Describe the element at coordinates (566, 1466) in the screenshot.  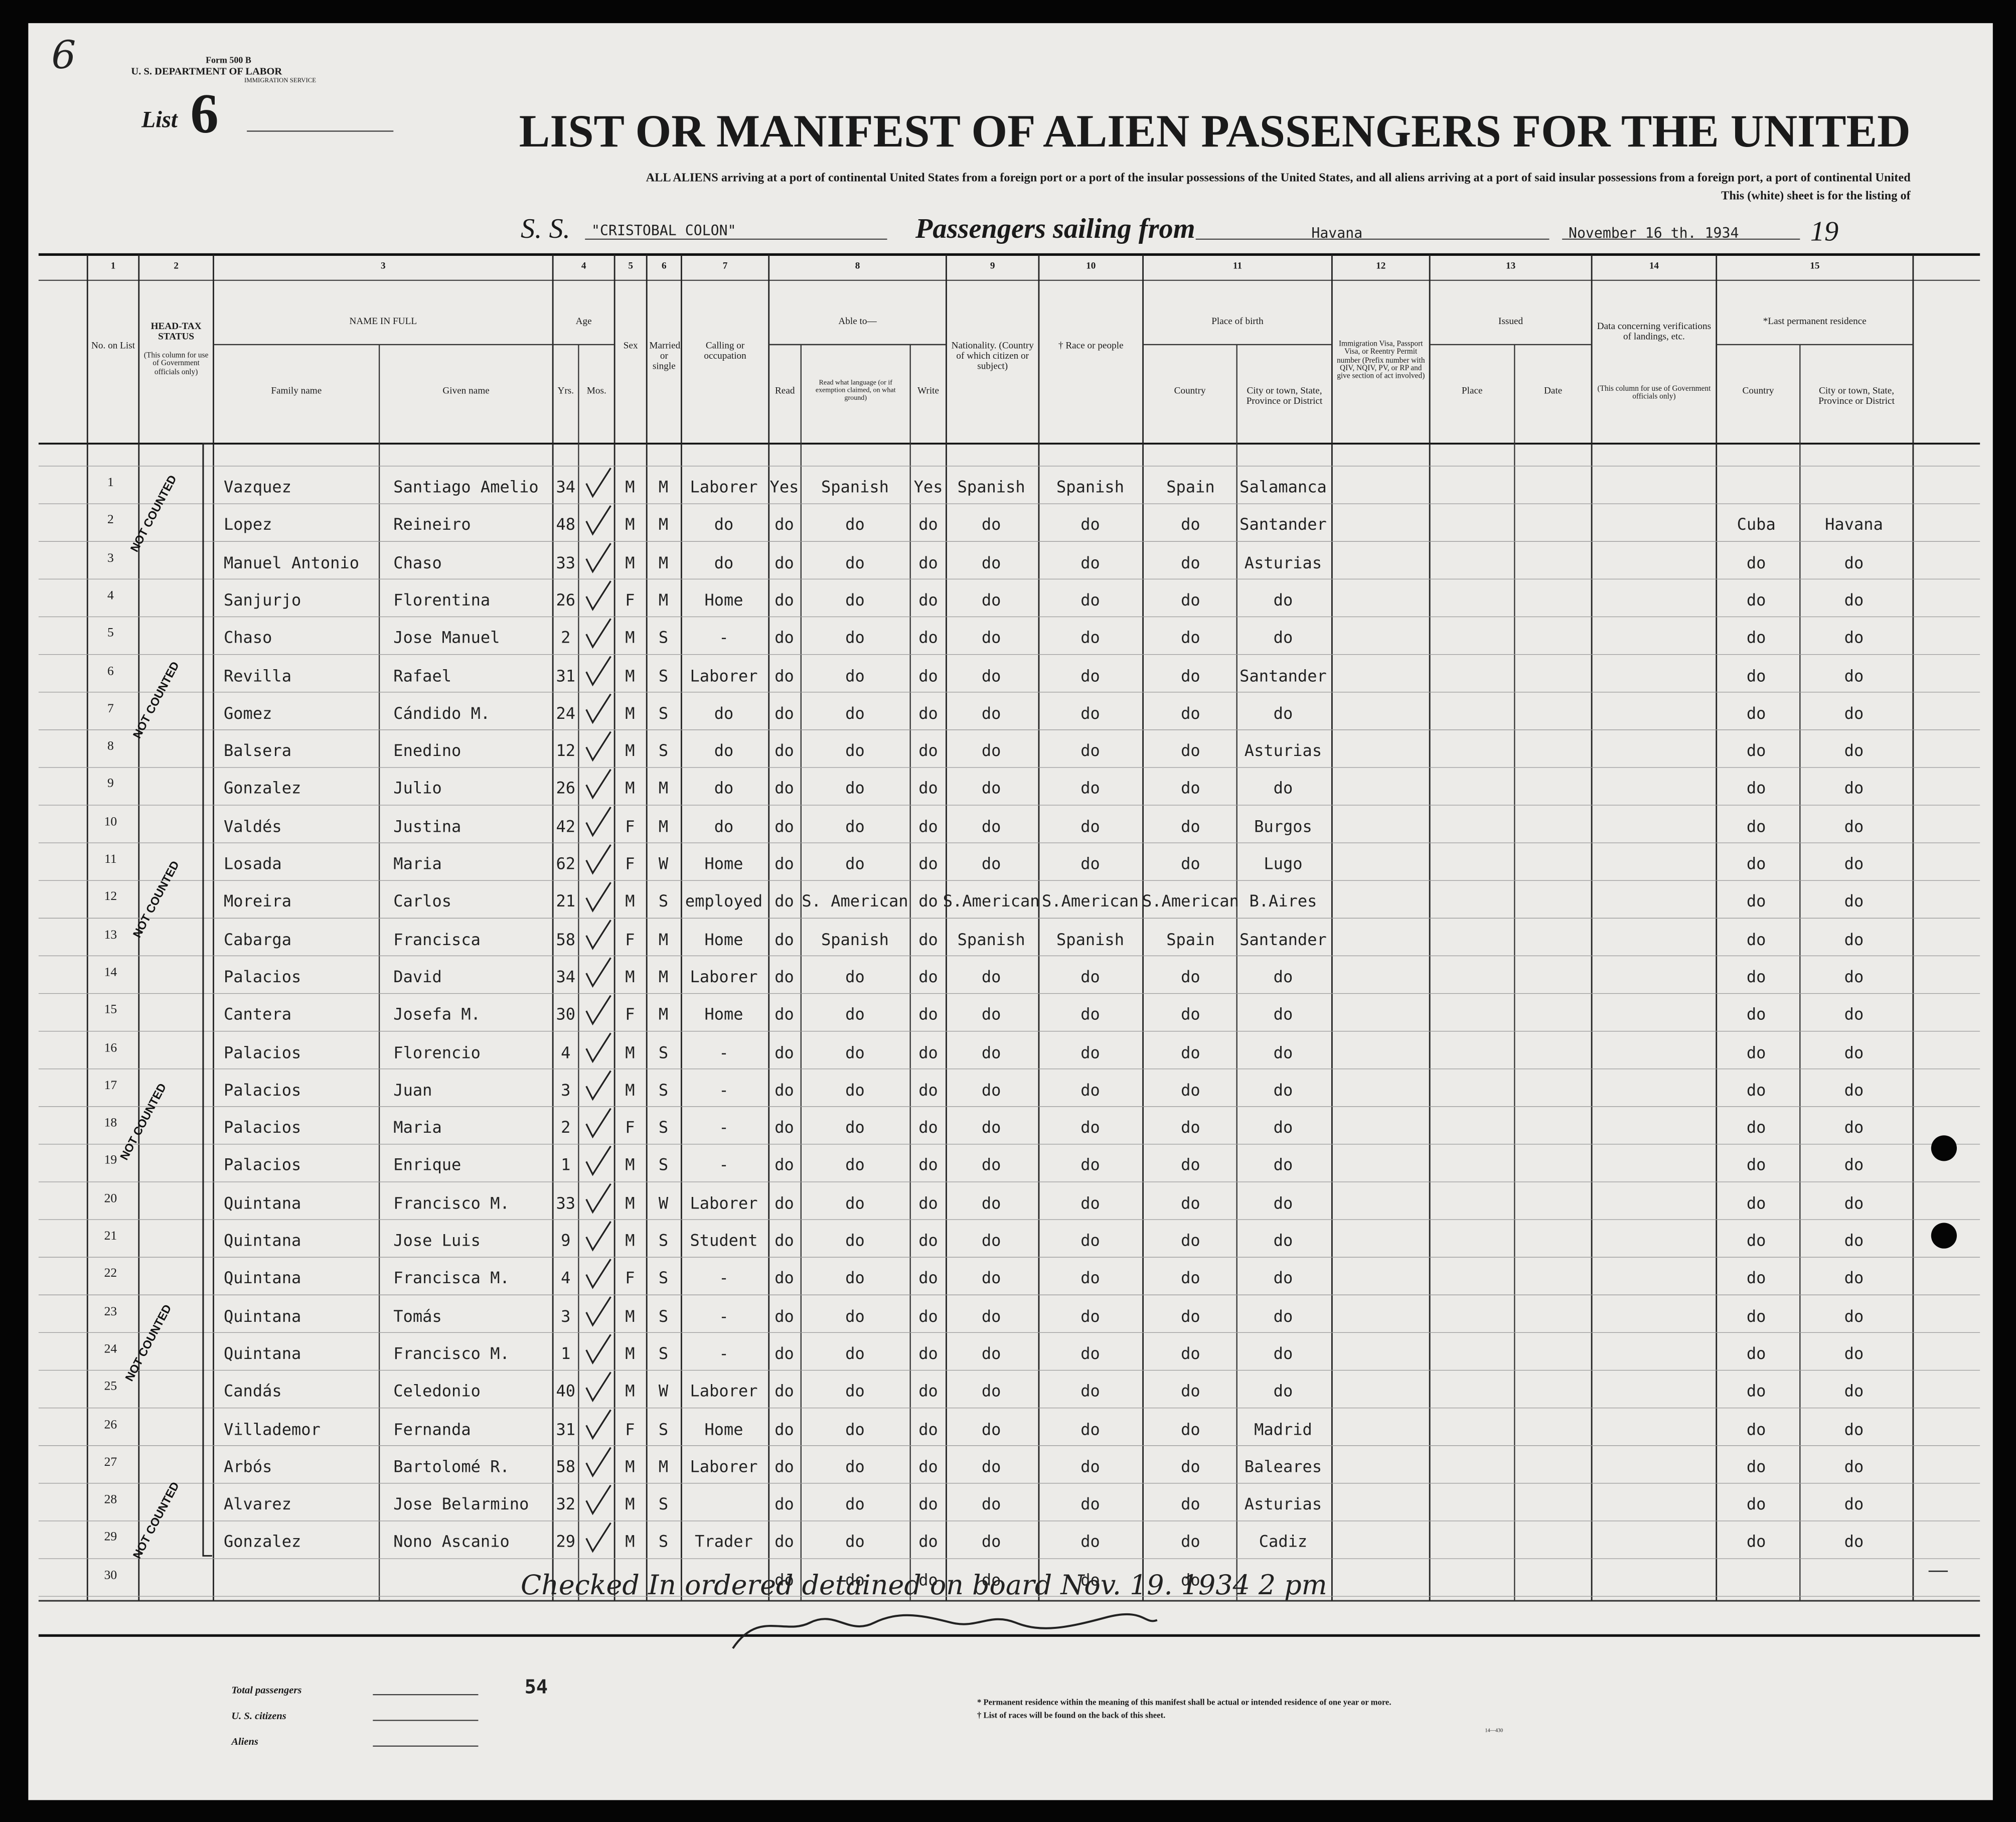
I see `cell-yrs: 58` at that location.